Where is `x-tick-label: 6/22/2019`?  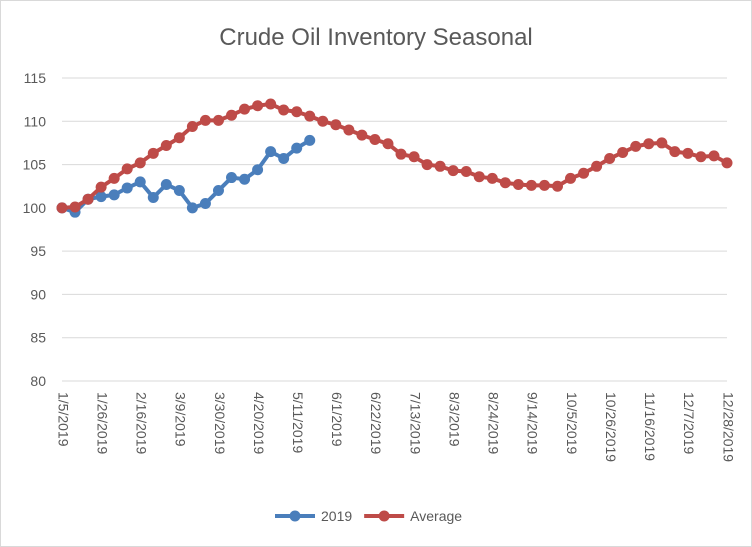
x-tick-label: 6/22/2019 is located at coordinates (376, 423).